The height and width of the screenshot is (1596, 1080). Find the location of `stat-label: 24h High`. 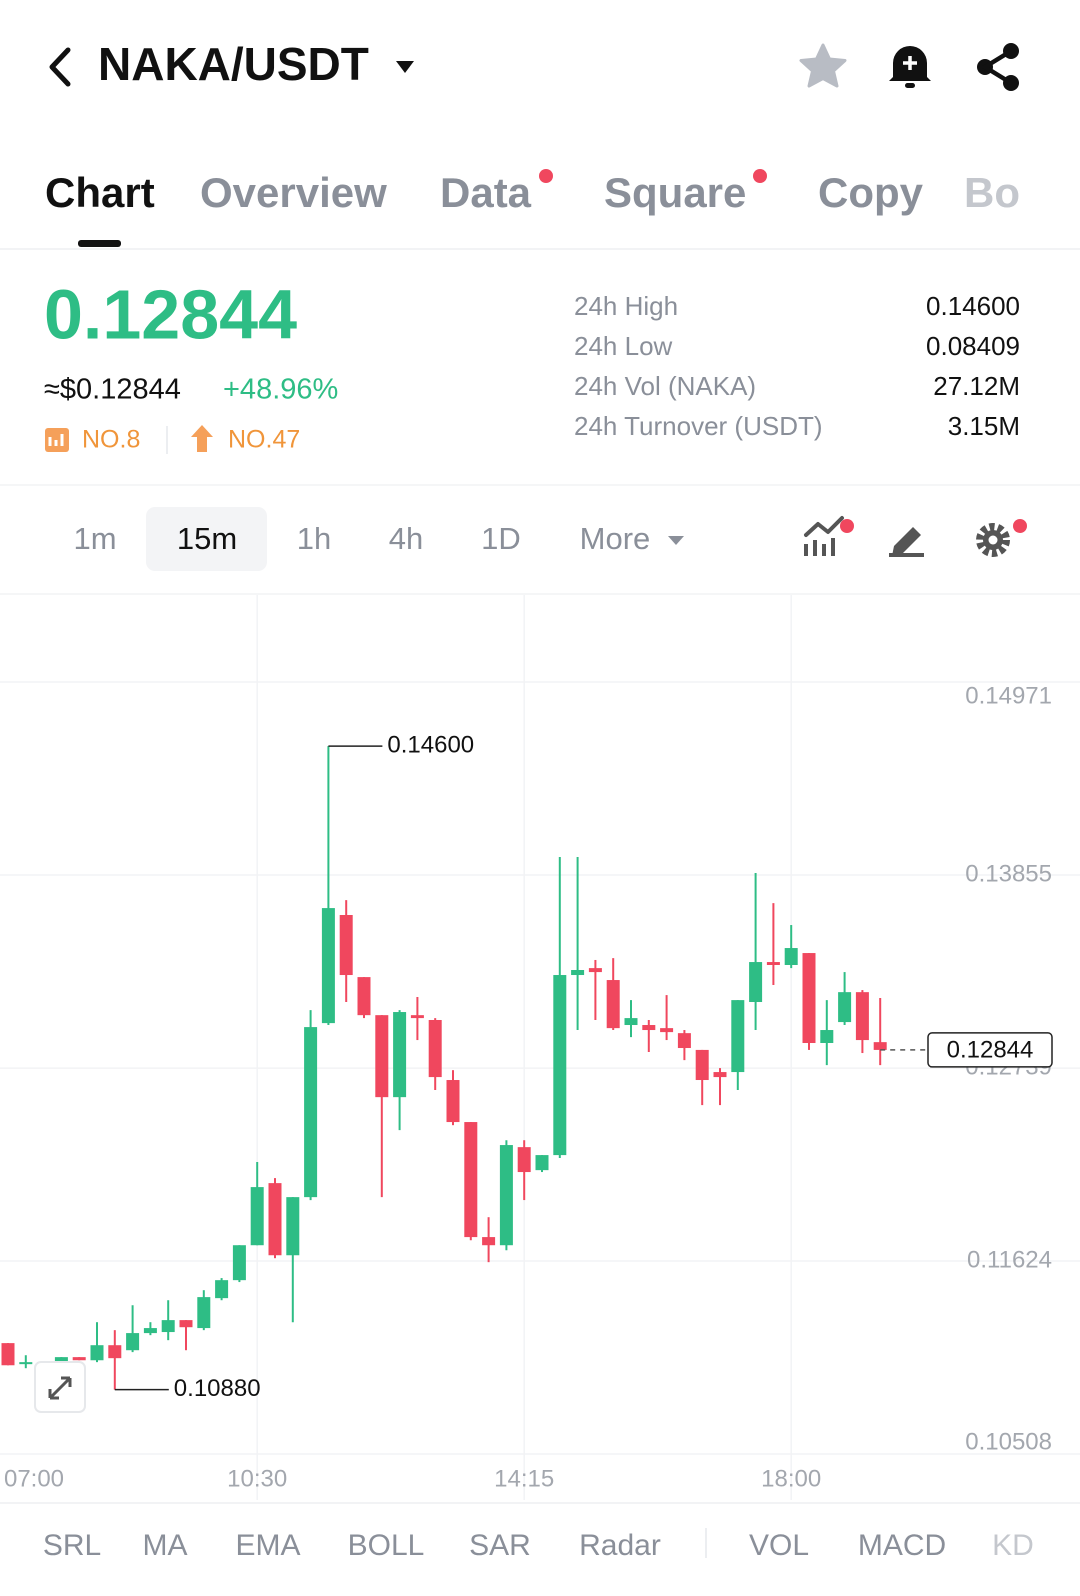

stat-label: 24h High is located at coordinates (626, 306).